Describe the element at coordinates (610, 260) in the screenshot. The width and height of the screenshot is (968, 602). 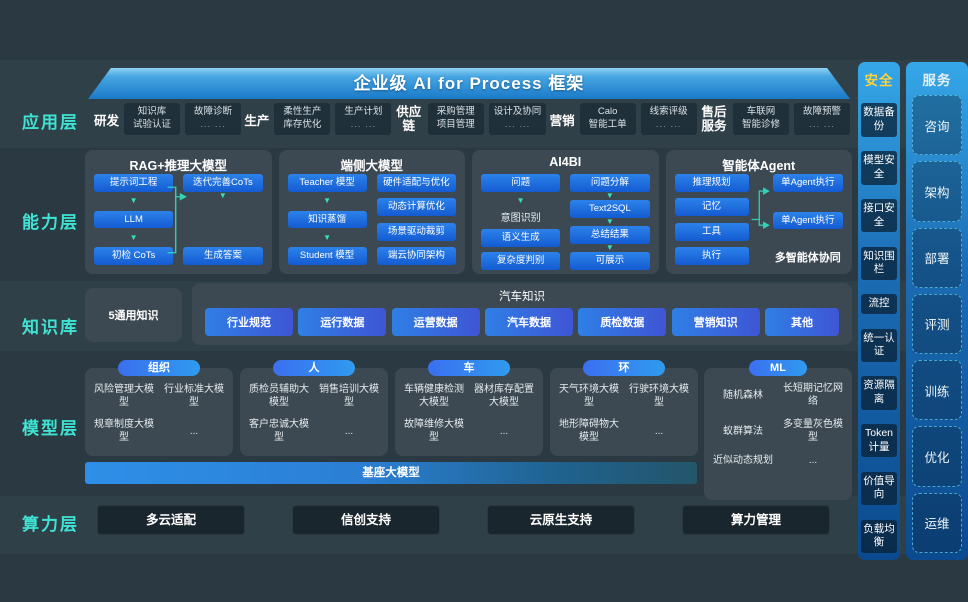
I see `ai4bi-display: 可展示` at that location.